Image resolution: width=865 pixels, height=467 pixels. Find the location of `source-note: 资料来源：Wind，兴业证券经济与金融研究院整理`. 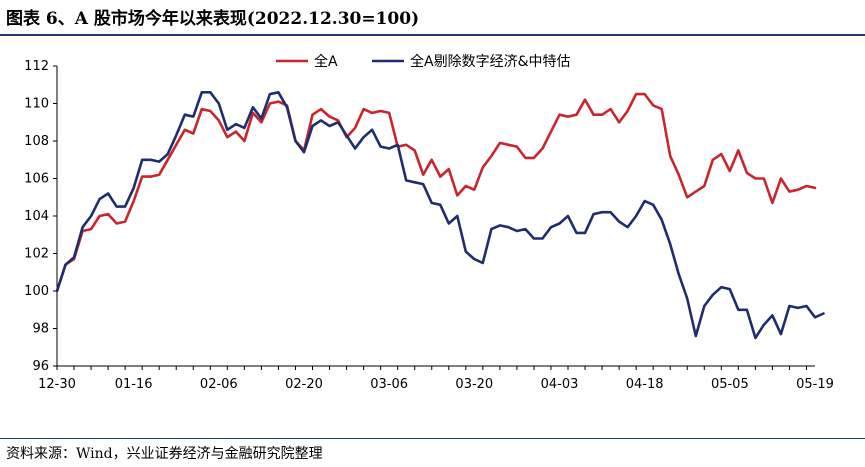

source-note: 资料来源：Wind，兴业证券经济与金融研究院整理 is located at coordinates (164, 454).